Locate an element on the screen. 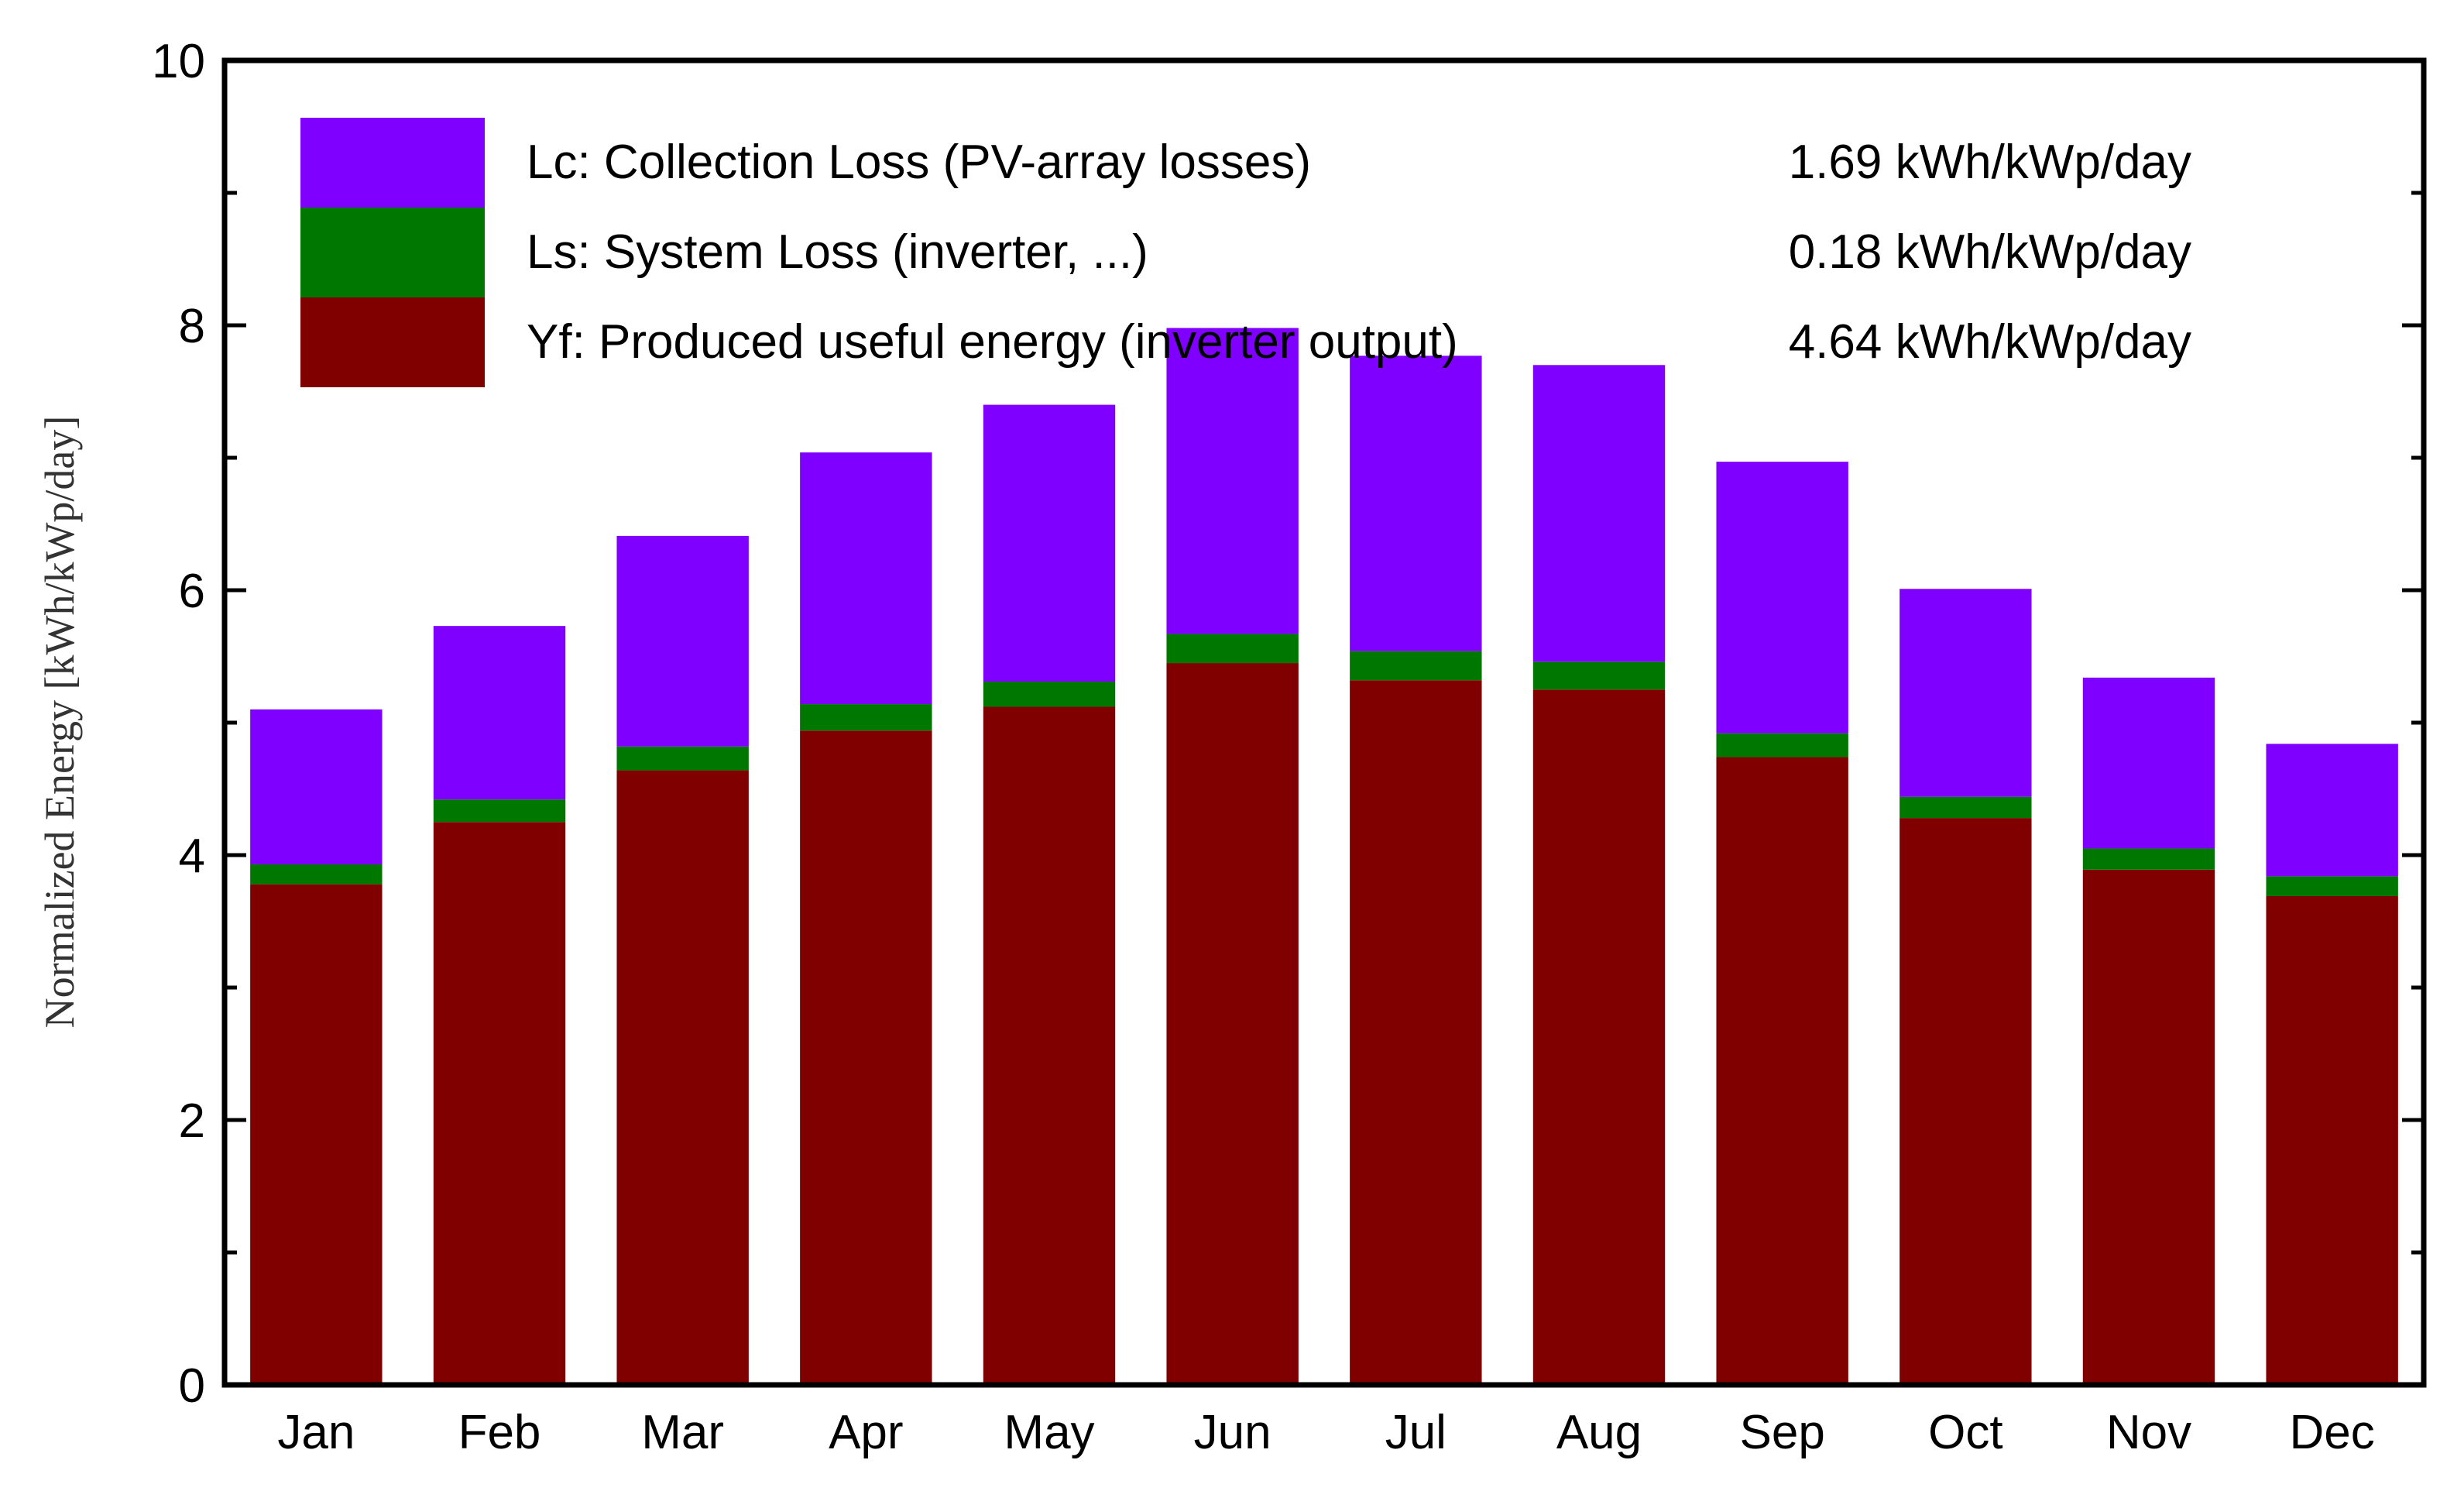 The height and width of the screenshot is (1491, 2464). x-tick-label-oct: Oct is located at coordinates (1965, 1432).